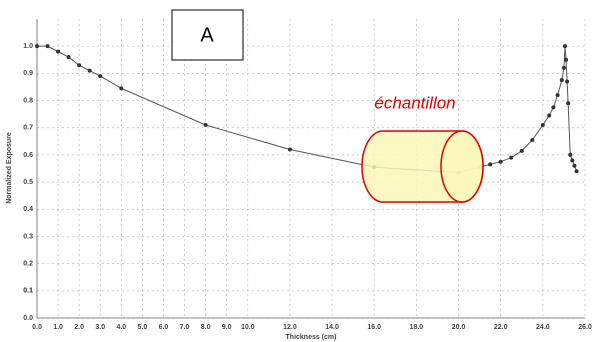 This screenshot has width=595, height=342. What do you see at coordinates (28, 182) in the screenshot?
I see `y-tick-label: 0.5` at bounding box center [28, 182].